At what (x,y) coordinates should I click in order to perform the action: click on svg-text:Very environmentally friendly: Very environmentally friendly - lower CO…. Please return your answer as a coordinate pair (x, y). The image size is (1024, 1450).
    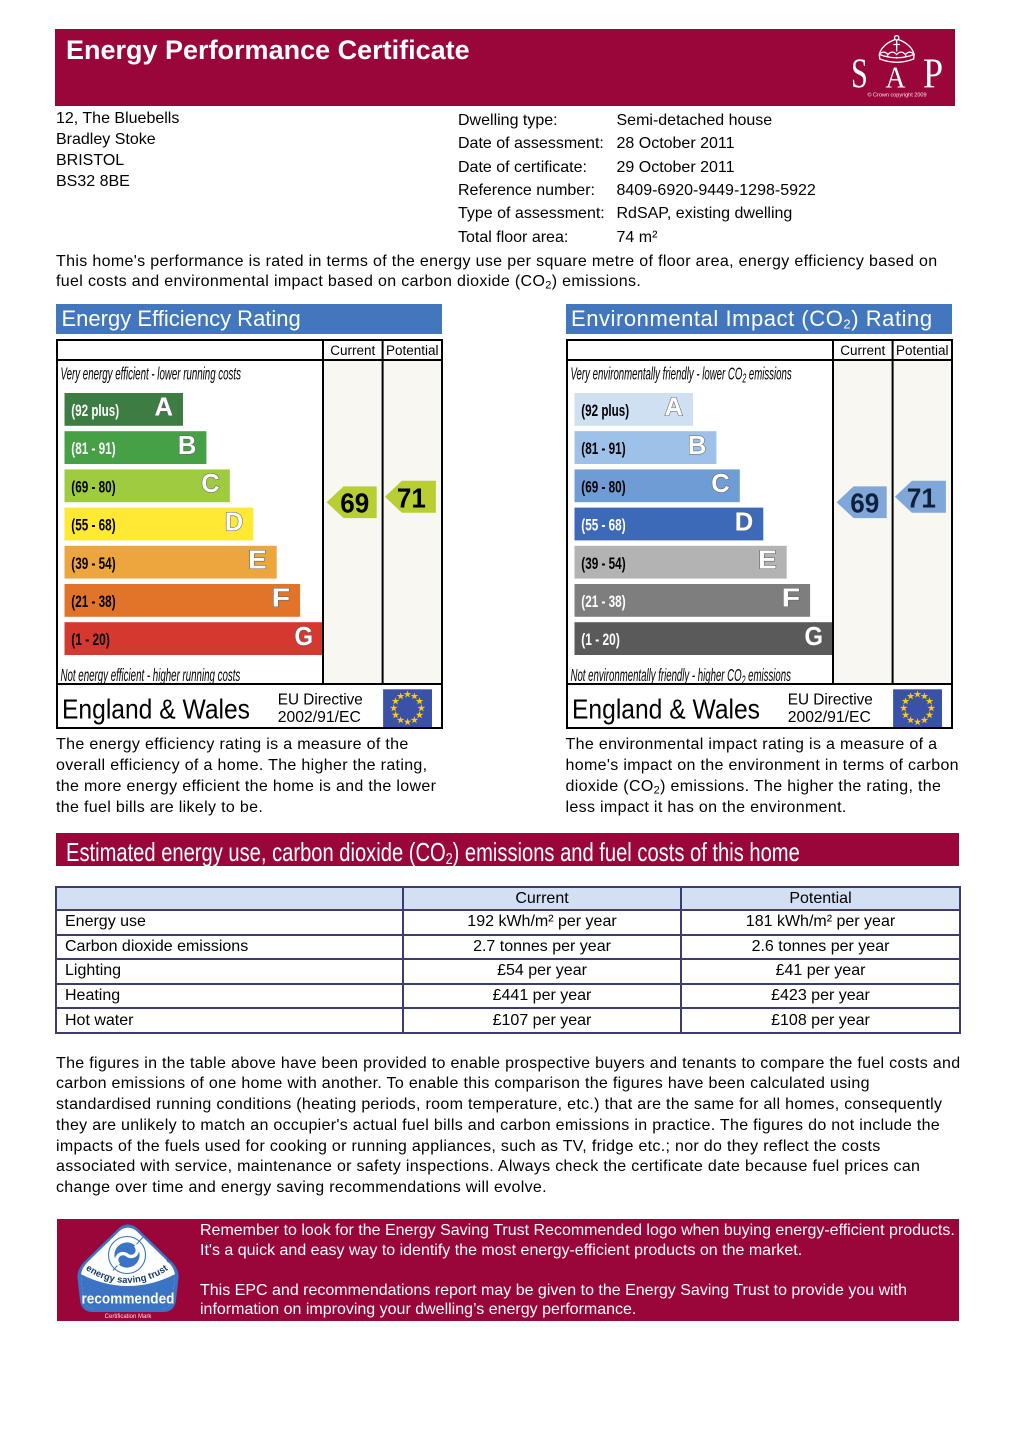
    Looking at the image, I should click on (680, 375).